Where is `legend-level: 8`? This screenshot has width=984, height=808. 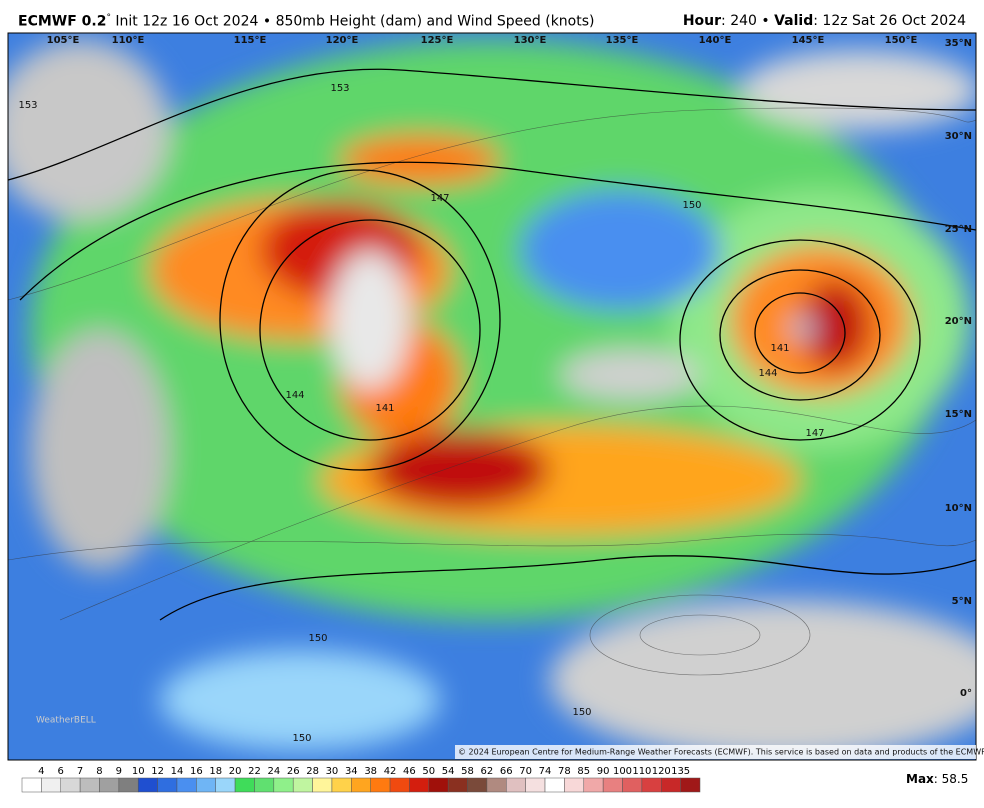
legend-level: 8 is located at coordinates (99, 771).